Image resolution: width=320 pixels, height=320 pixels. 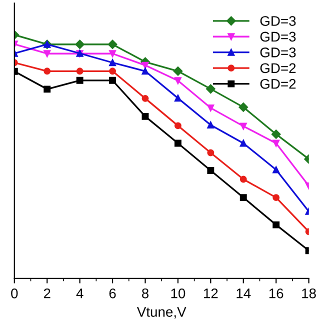 I want to click on x-tick-label: 6, so click(x=112, y=293).